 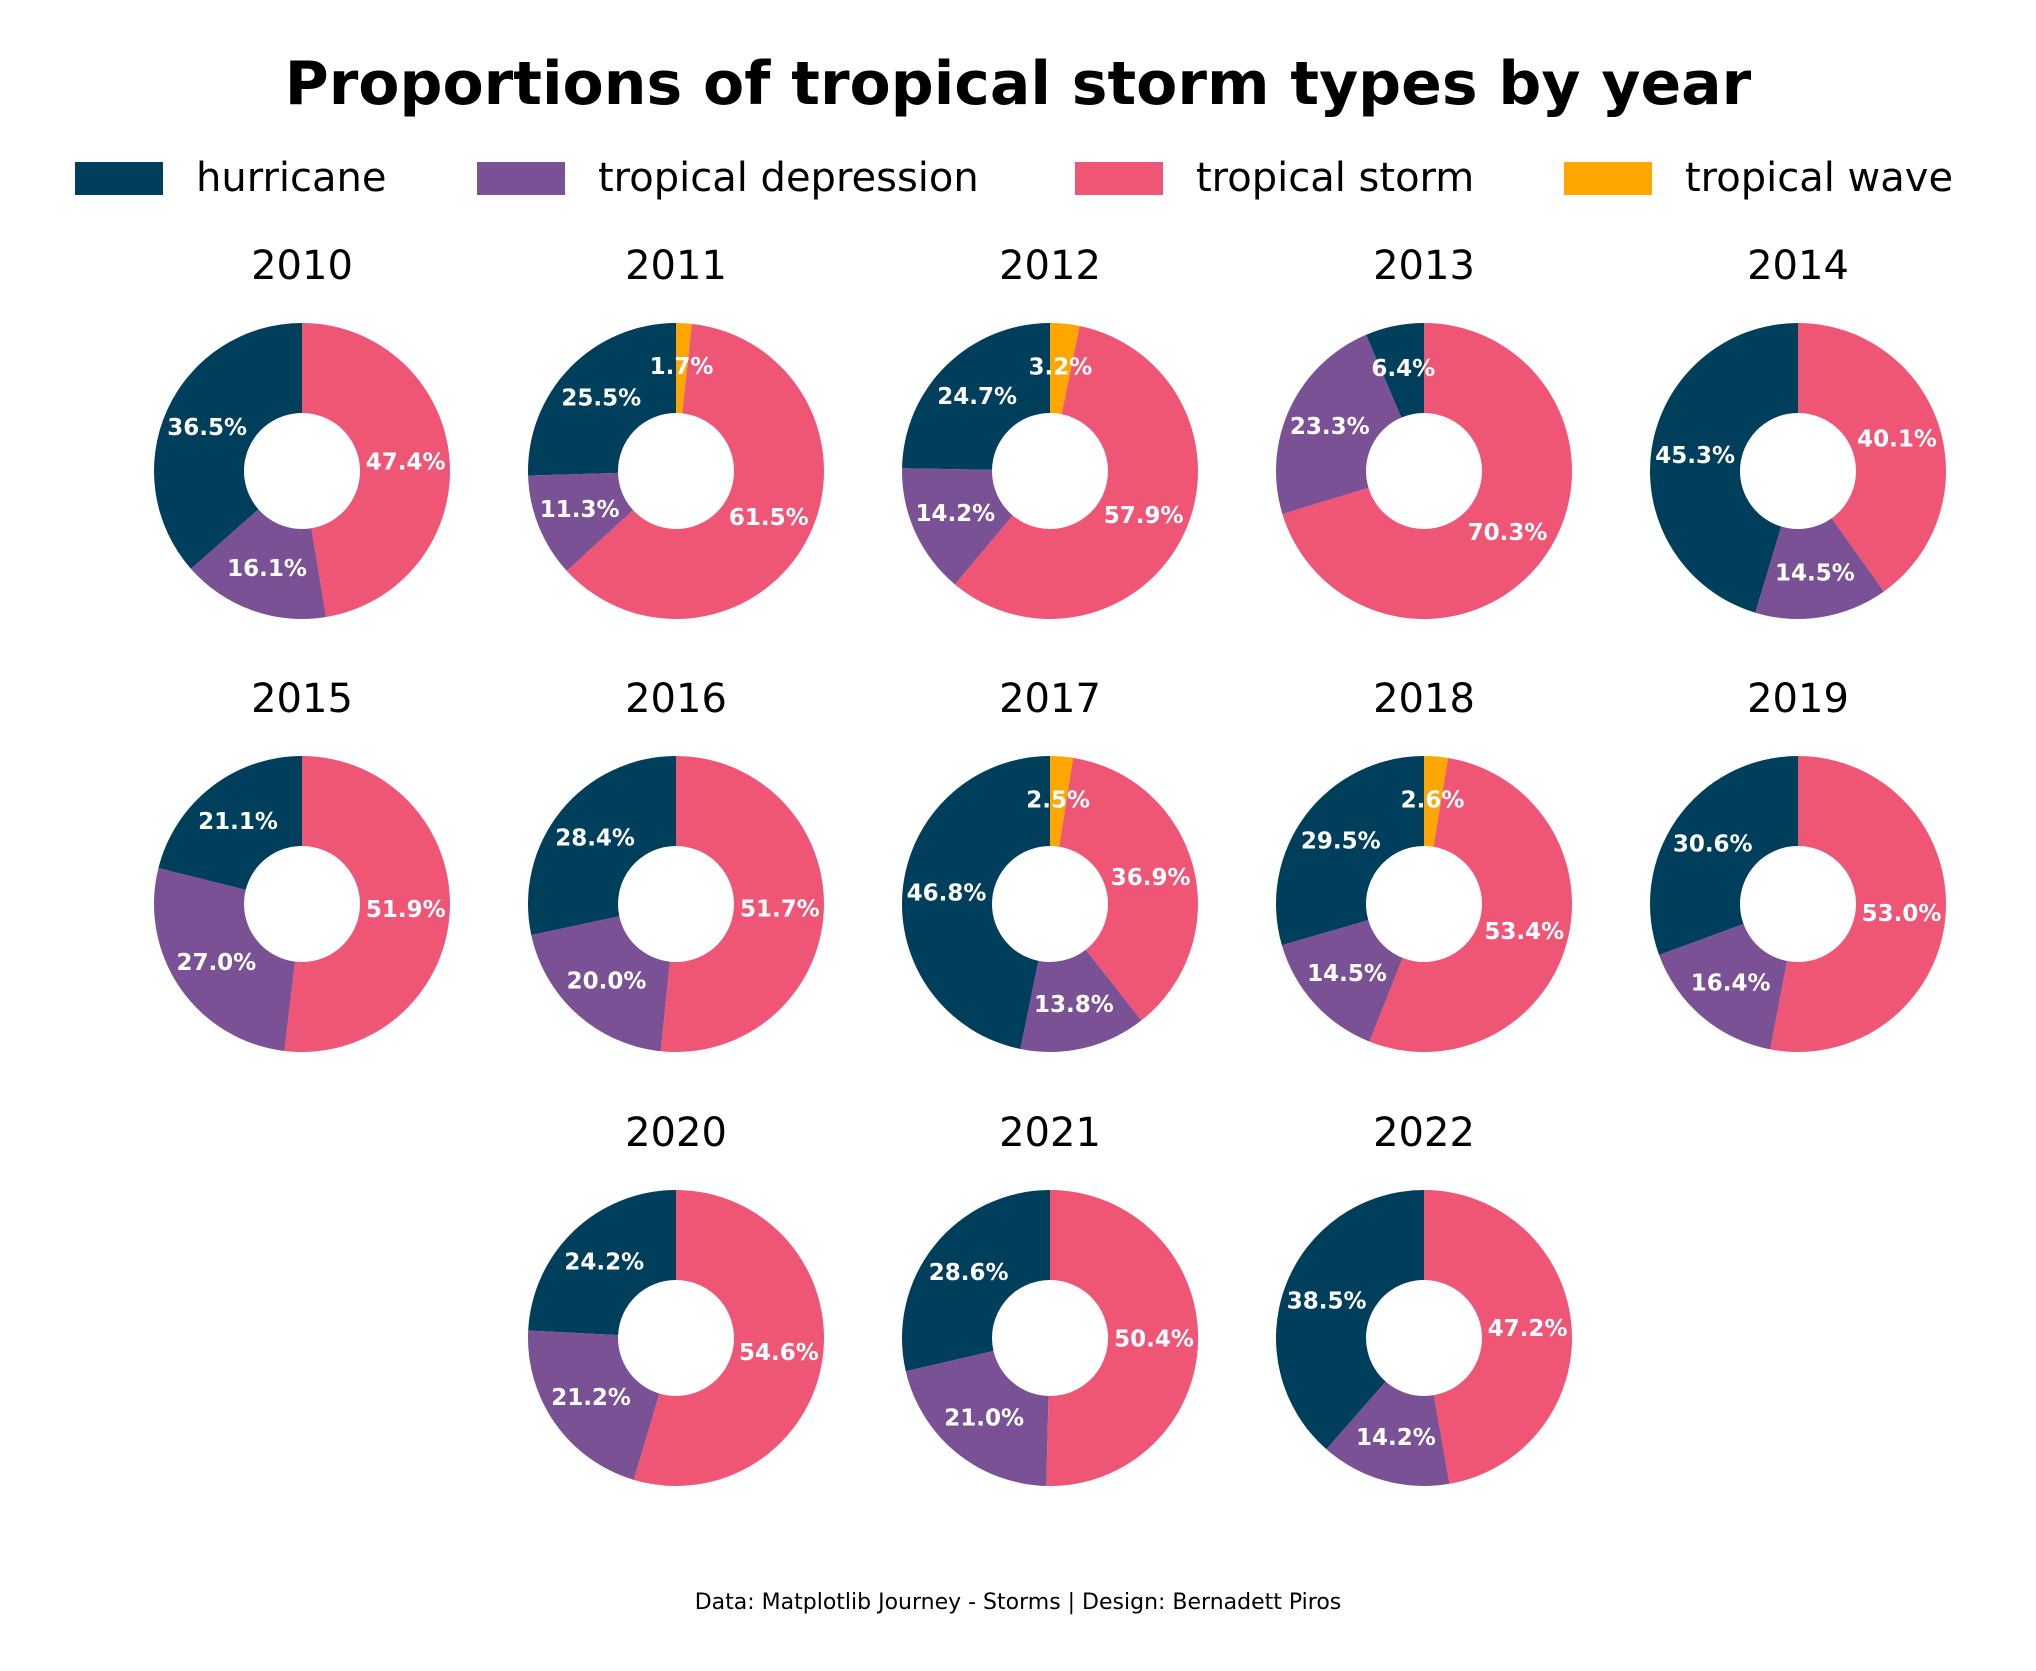 I want to click on slice-label-2018-hurricane: 29.5%, so click(x=1341, y=842).